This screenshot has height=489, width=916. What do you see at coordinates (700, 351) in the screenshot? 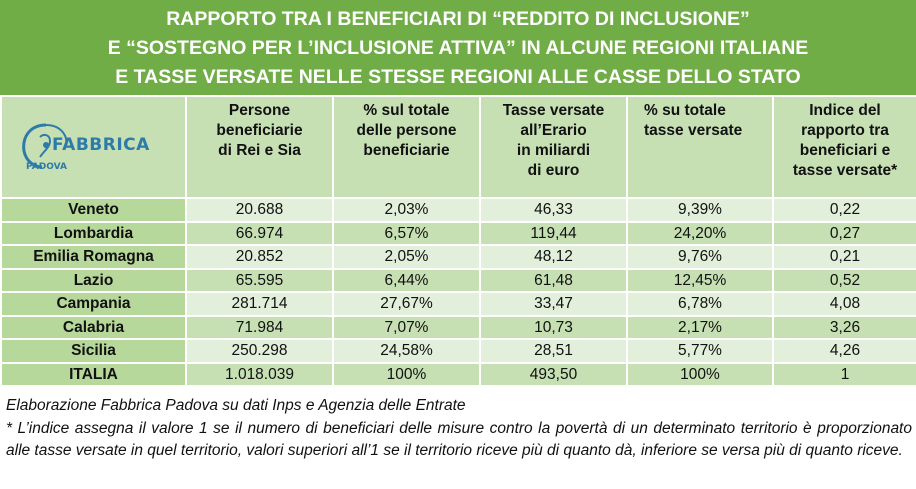
I see `value-cell: 5,77%` at bounding box center [700, 351].